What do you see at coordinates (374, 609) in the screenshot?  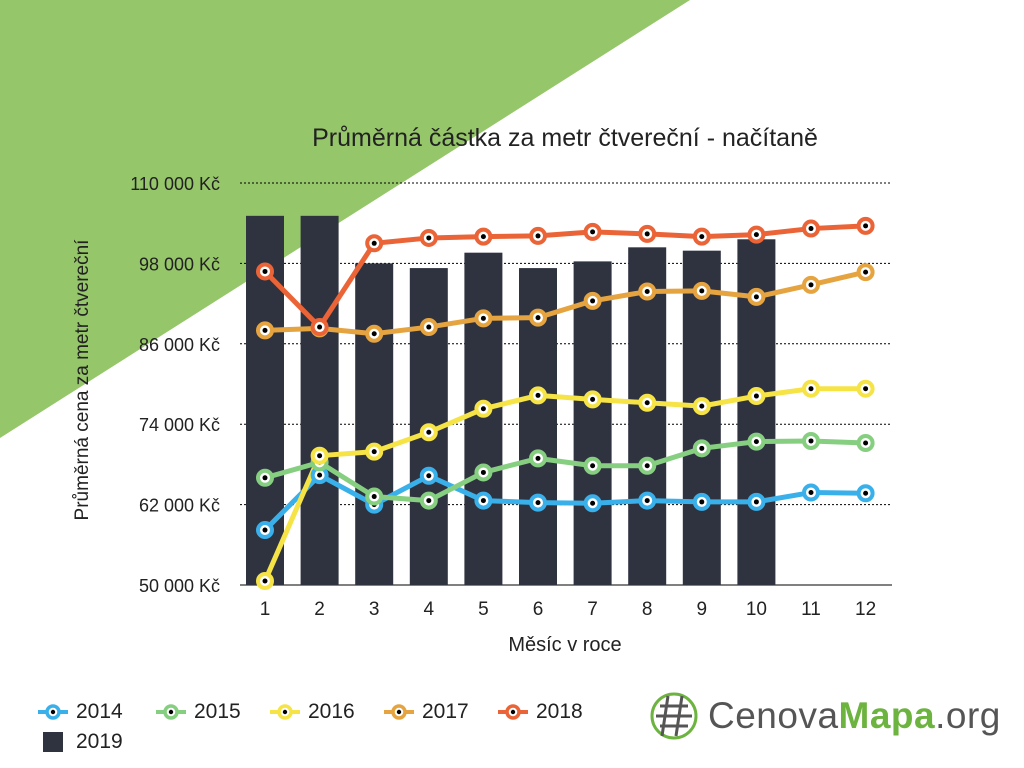 I see `x-tick-label: 3` at bounding box center [374, 609].